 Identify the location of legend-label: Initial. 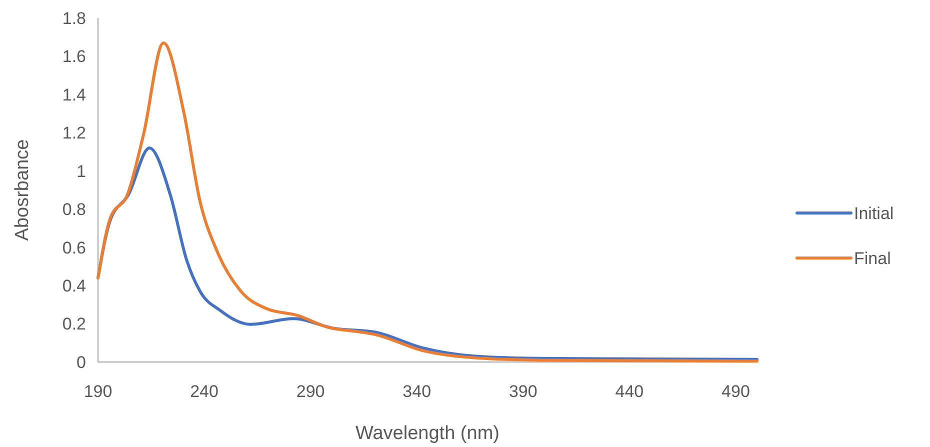
(874, 213).